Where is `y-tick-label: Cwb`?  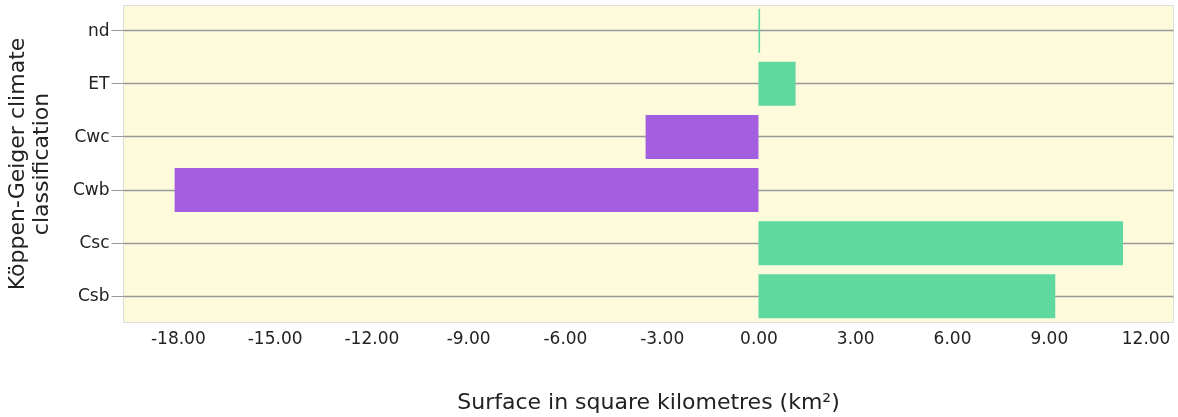 y-tick-label: Cwb is located at coordinates (91, 189).